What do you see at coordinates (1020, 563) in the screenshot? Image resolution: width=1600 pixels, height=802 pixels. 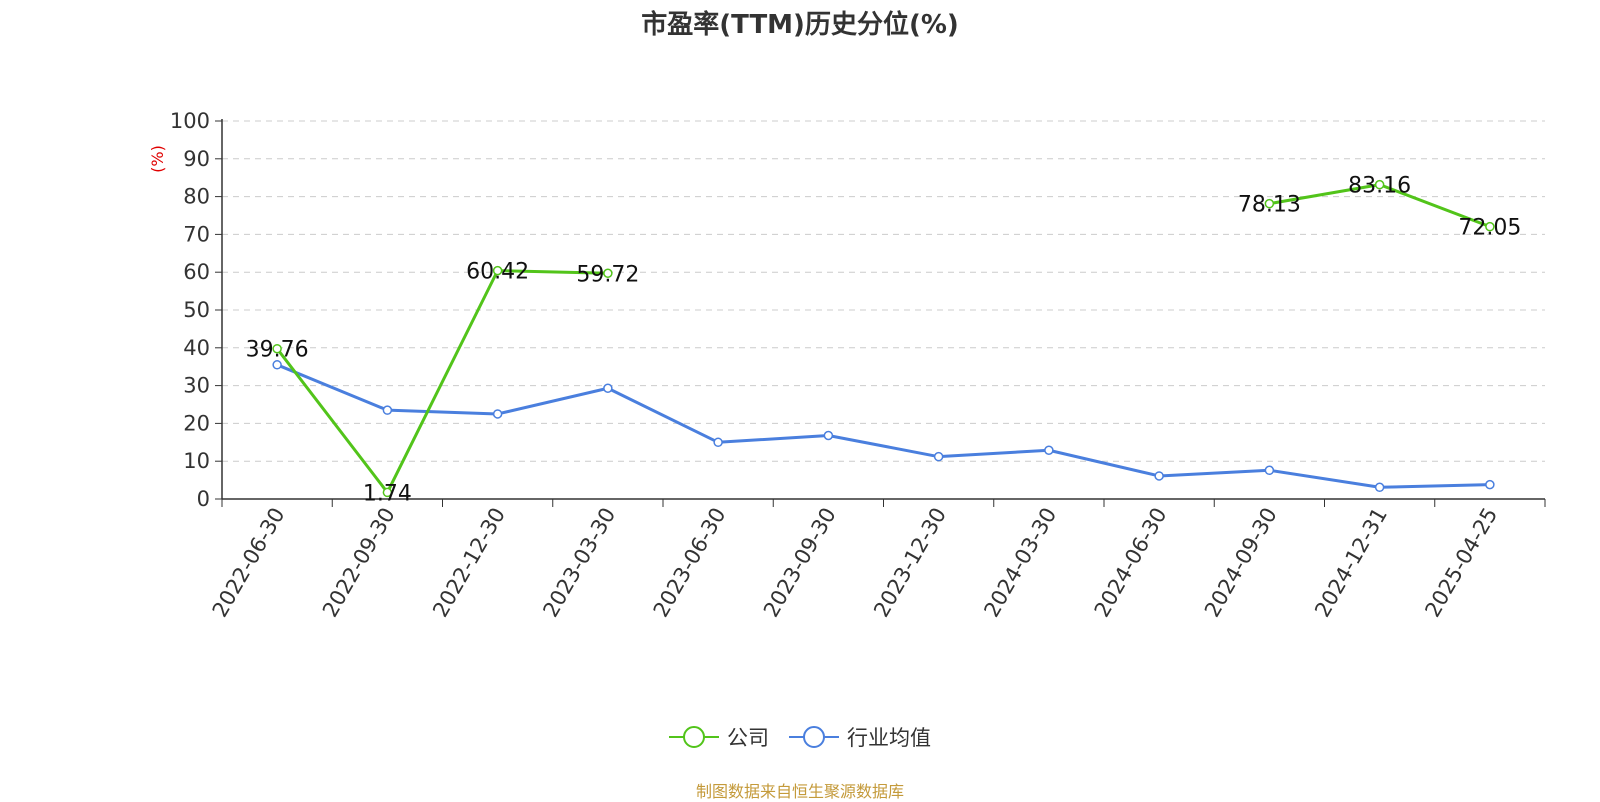 I see `x-tick-label-2024-03-30: 2024-03-30` at bounding box center [1020, 563].